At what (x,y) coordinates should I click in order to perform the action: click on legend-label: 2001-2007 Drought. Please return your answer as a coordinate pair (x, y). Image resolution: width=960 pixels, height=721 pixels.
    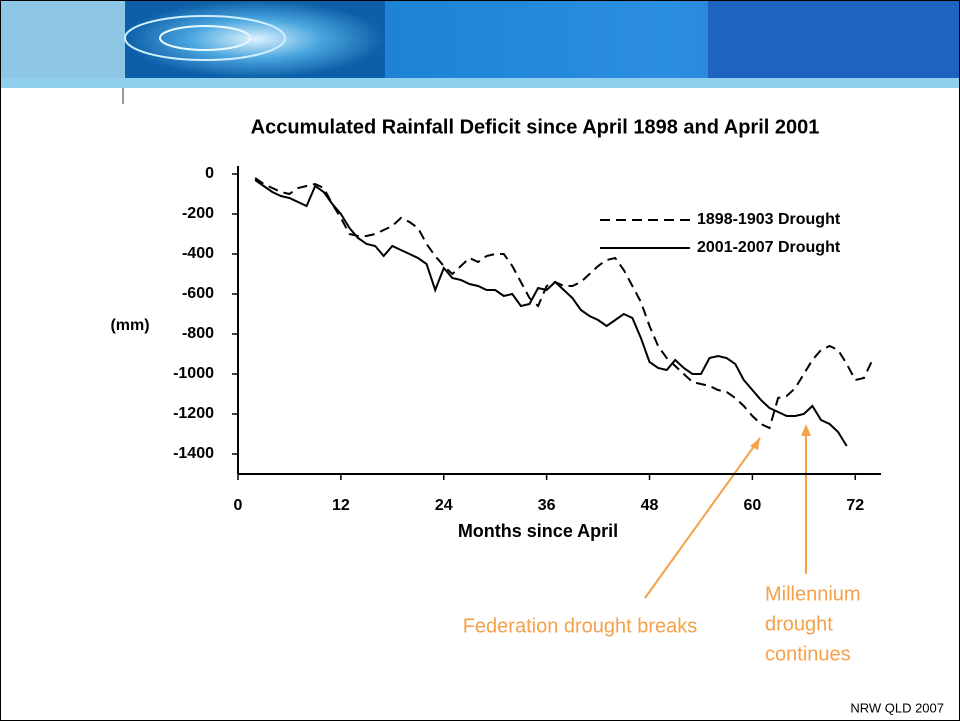
    Looking at the image, I should click on (769, 247).